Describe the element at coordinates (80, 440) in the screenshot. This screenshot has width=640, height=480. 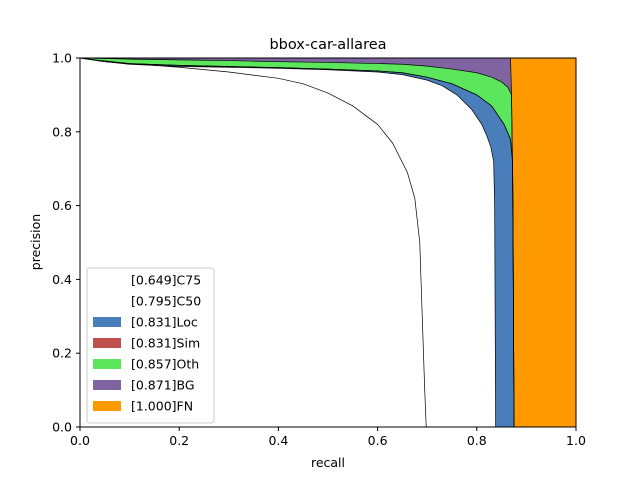
I see `x-tick-label: 0.0` at that location.